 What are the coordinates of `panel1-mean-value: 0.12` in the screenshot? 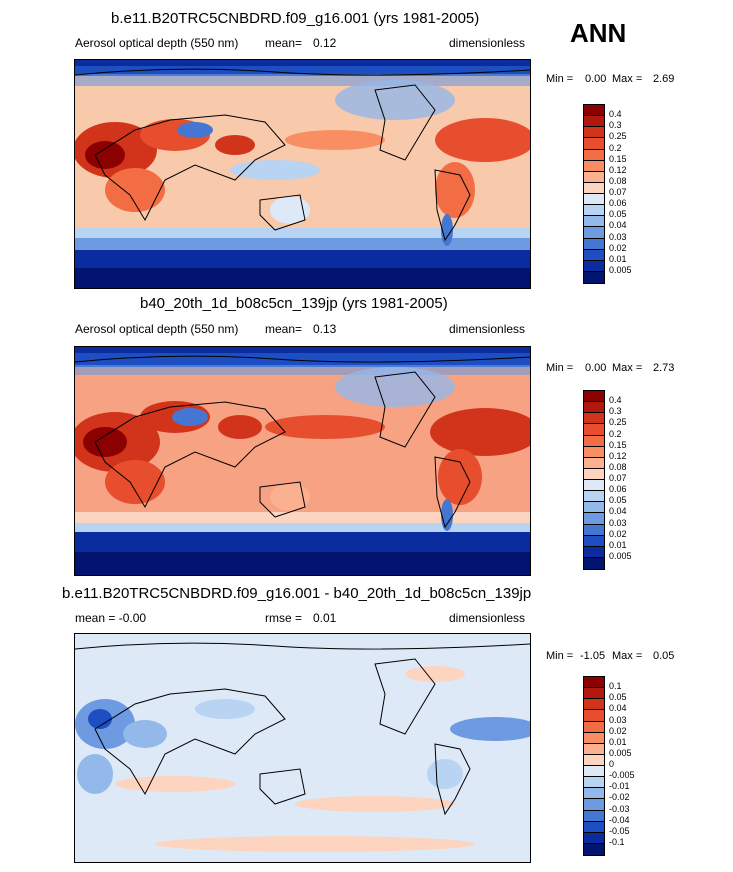 It's located at (325, 43).